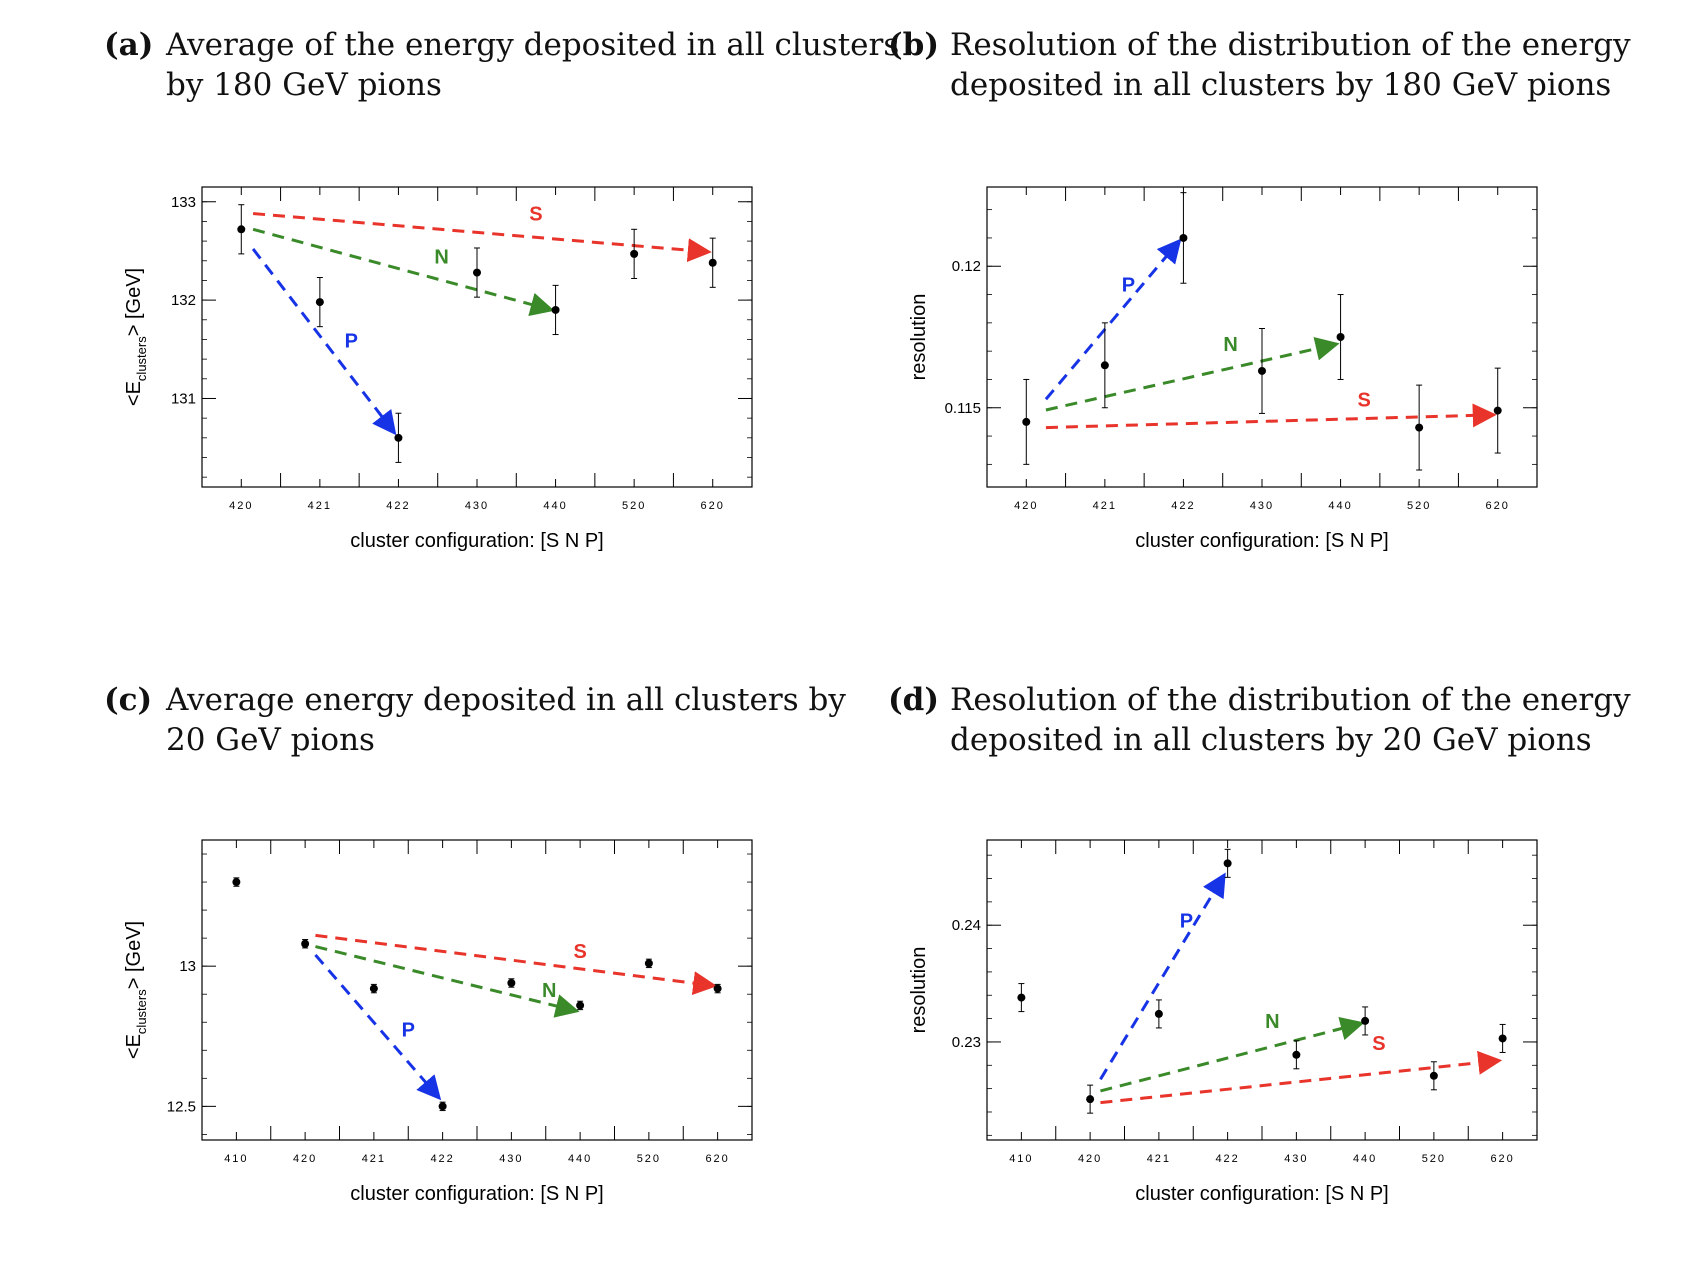 The image size is (1693, 1276). What do you see at coordinates (128, 700) in the screenshot?
I see `caption-tag: (c)` at bounding box center [128, 700].